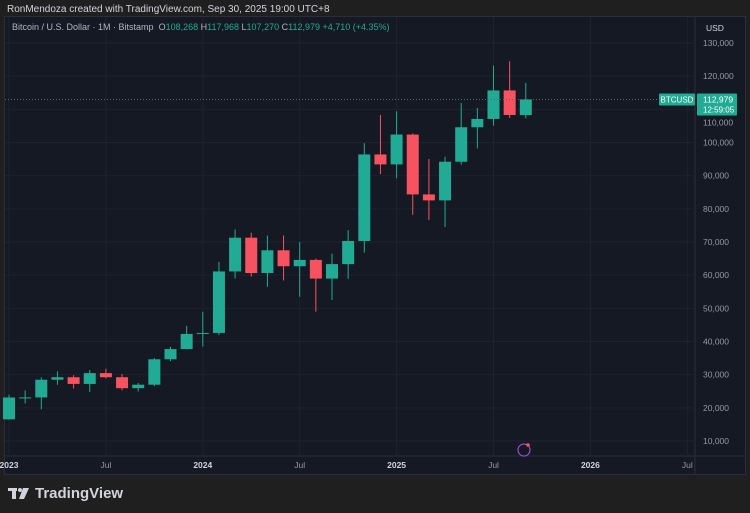  I want to click on low-value: 107,270, so click(263, 27).